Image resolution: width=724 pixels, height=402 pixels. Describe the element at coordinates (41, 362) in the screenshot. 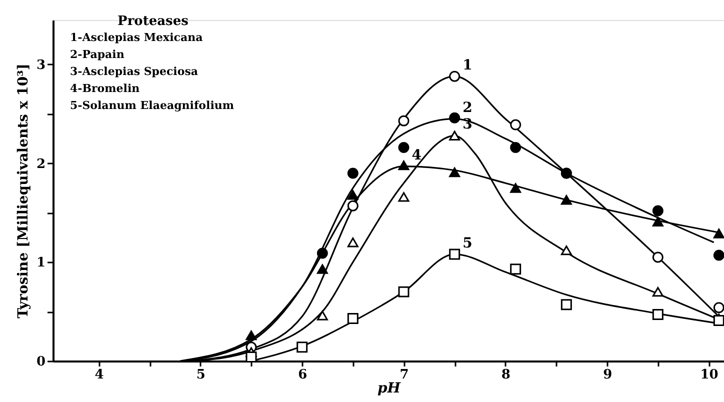

I see `y-tick-label: 0` at that location.